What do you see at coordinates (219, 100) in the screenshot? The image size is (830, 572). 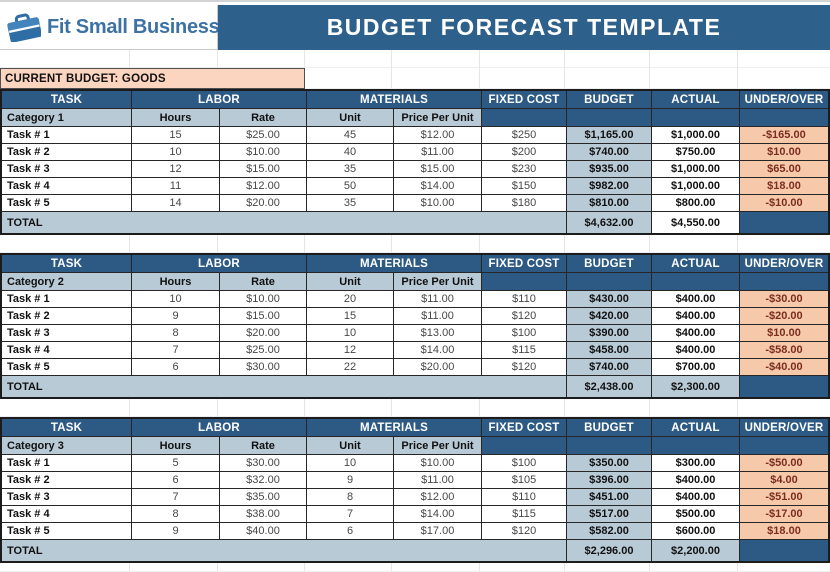 I see `column-header-labor: LABOR` at bounding box center [219, 100].